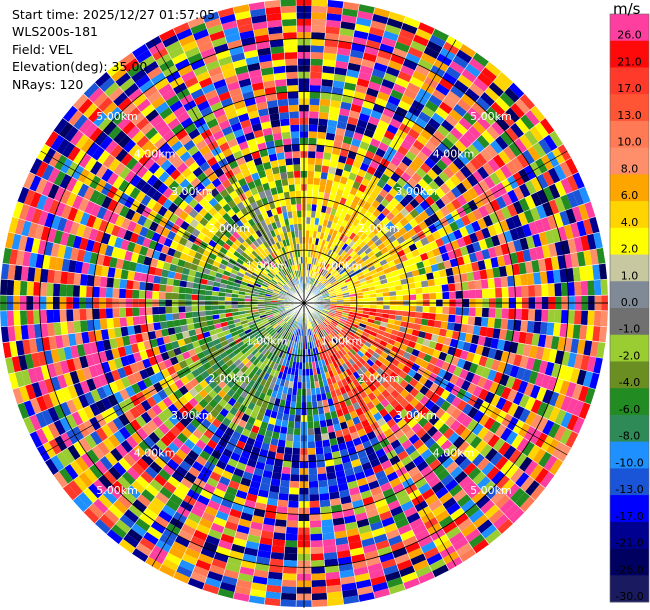  What do you see at coordinates (629, 516) in the screenshot?
I see `colorbar-tick-label: -17.0` at bounding box center [629, 516].